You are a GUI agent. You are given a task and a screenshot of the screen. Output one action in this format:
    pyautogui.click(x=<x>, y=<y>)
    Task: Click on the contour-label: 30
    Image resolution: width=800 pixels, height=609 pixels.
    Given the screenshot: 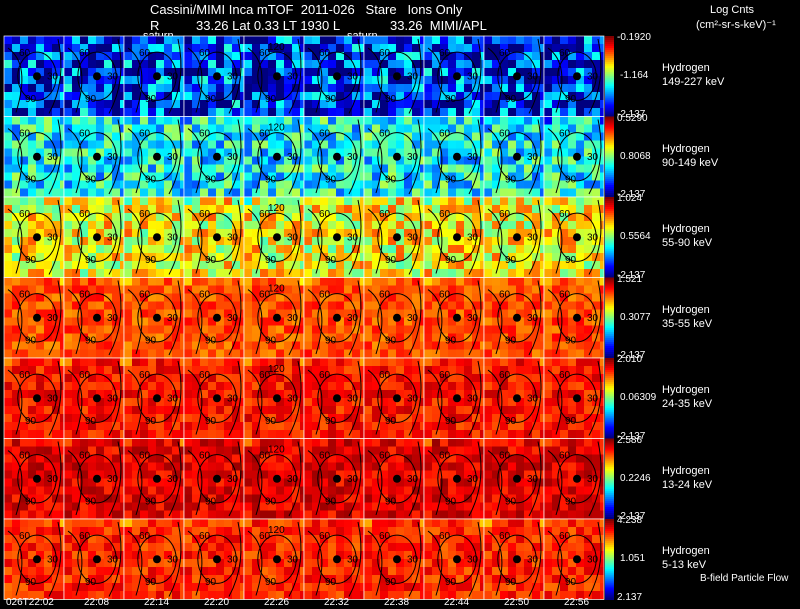 What is the action you would take?
    pyautogui.click(x=173, y=76)
    